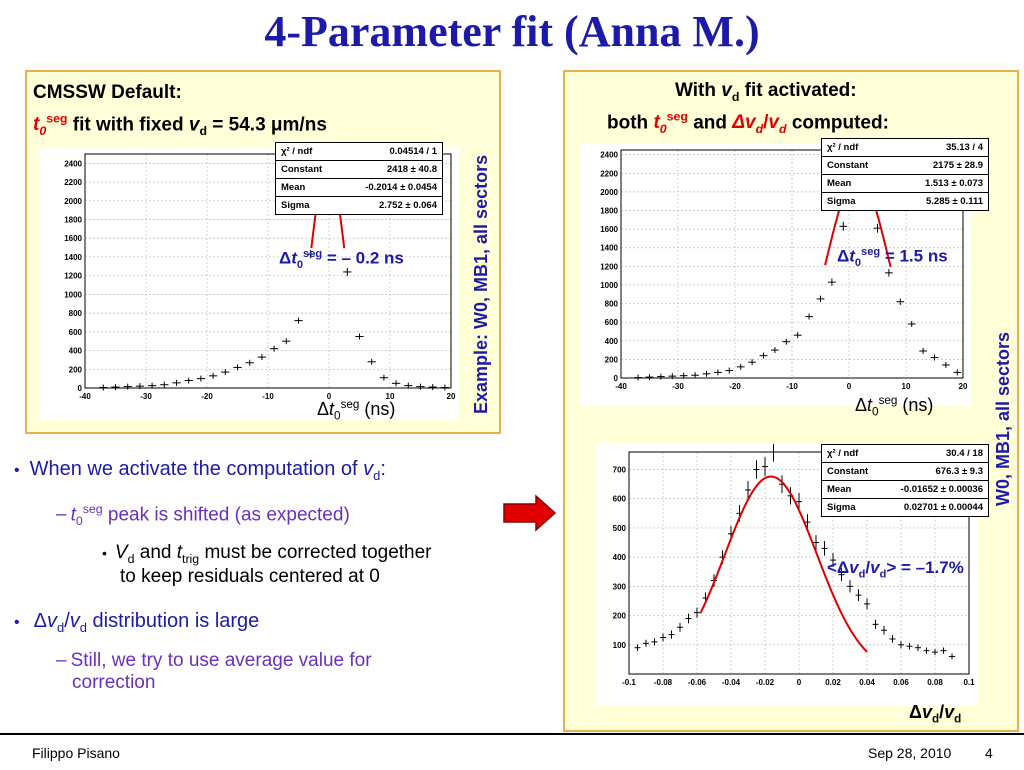  What do you see at coordinates (512, 31) in the screenshot?
I see `slide-title: 4-Parameter fit (Anna M.)` at bounding box center [512, 31].